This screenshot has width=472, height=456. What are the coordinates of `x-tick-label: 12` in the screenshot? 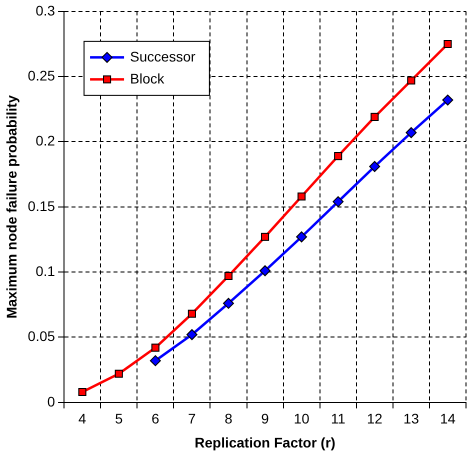 It's located at (374, 418).